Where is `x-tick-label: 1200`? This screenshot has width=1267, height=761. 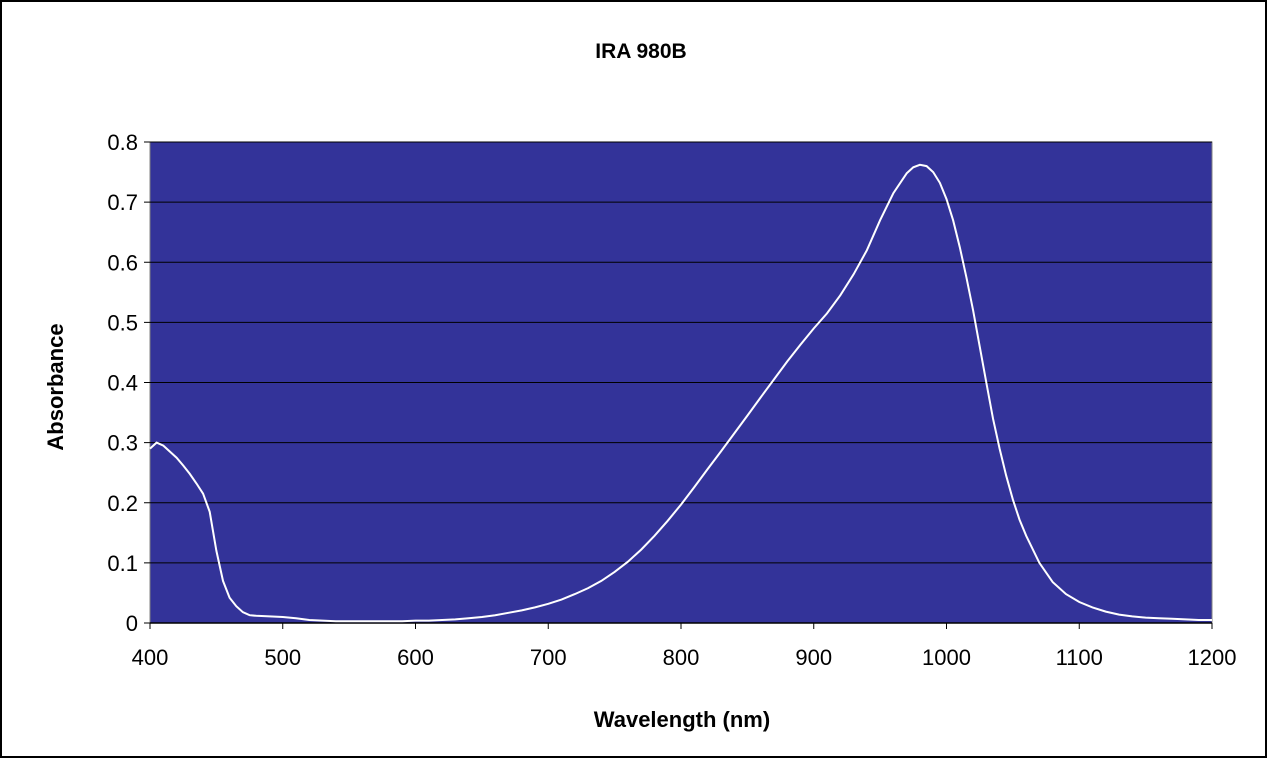
x-tick-label: 1200 is located at coordinates (1212, 657).